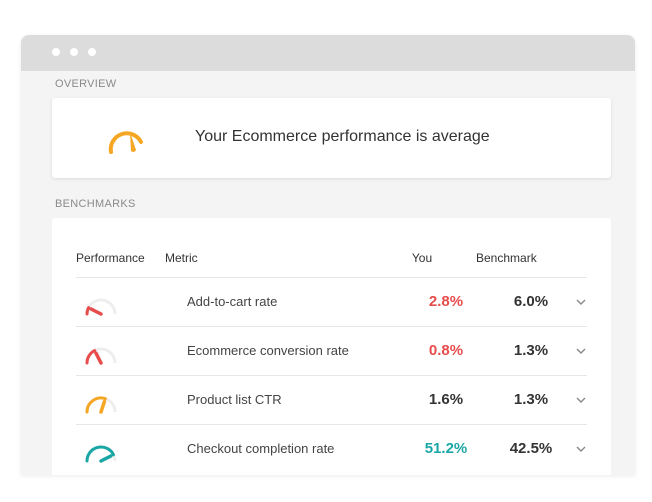  Describe the element at coordinates (331, 399) in the screenshot. I see `table-row: Product list CTR 1.6% 1.3%` at that location.